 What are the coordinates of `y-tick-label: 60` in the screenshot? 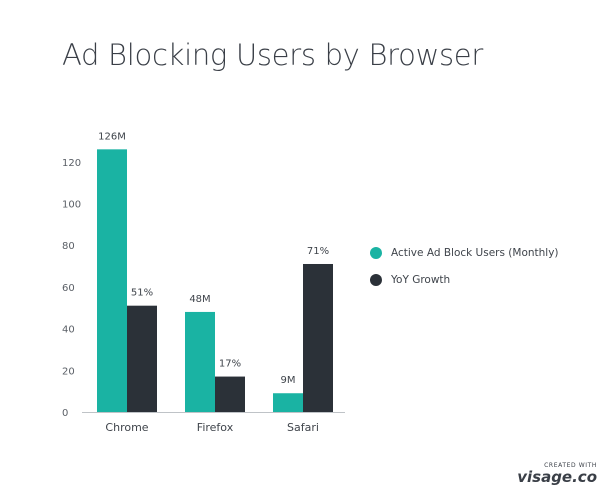 It's located at (68, 288).